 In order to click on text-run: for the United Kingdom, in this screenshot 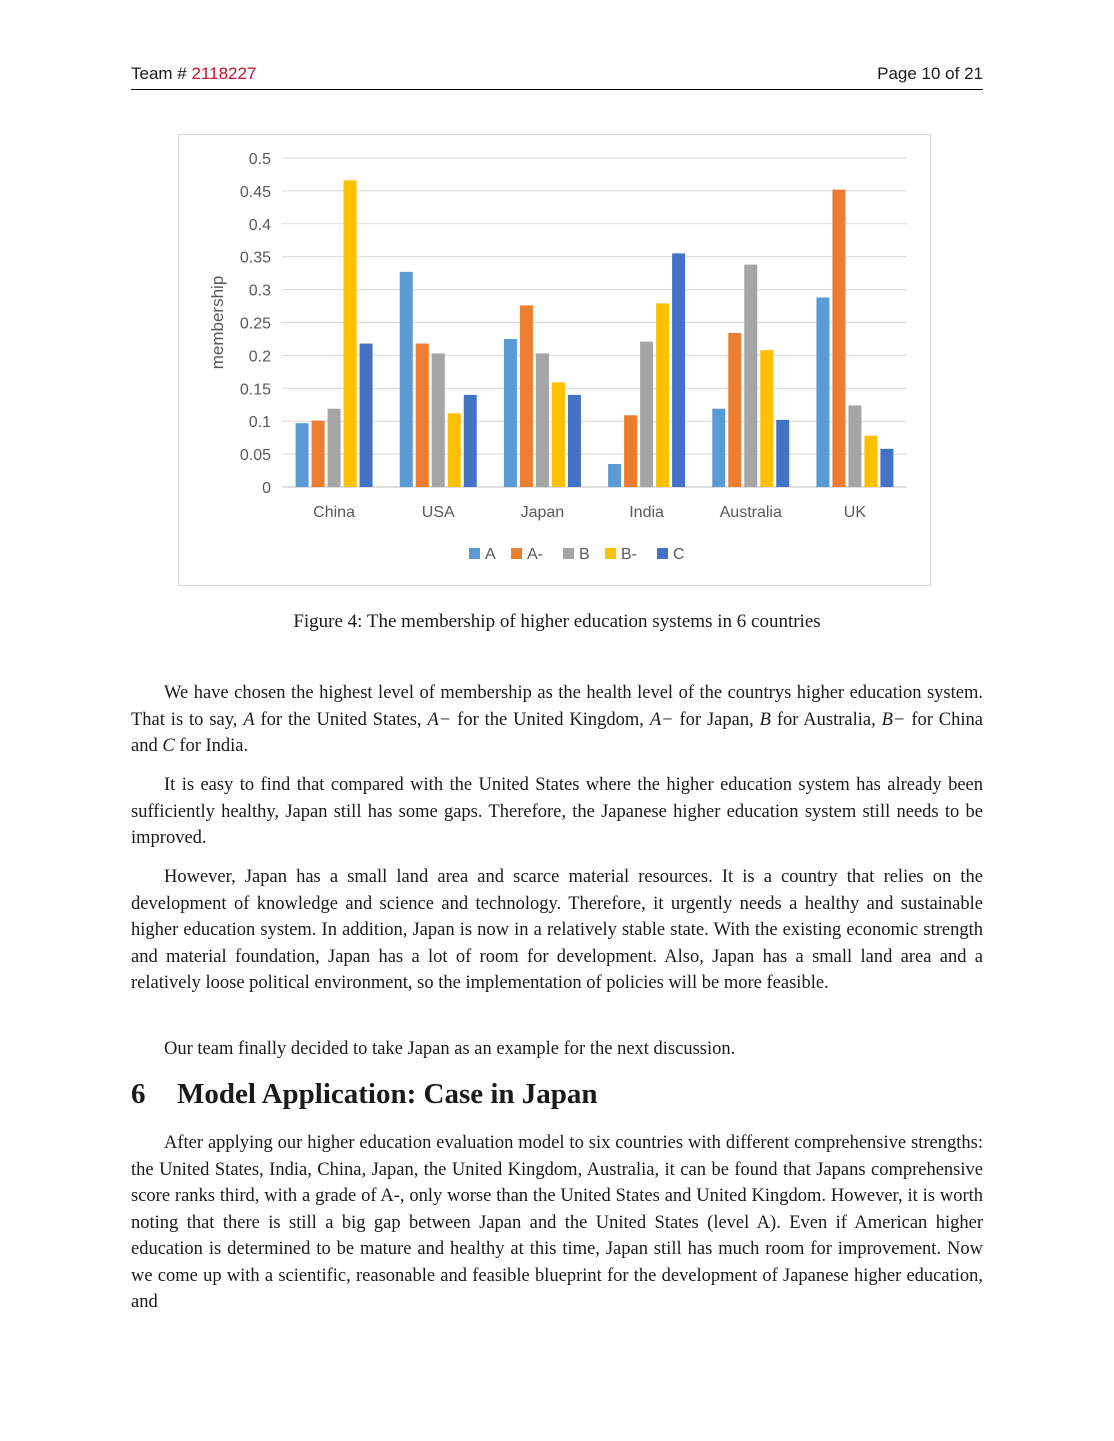, I will do `click(550, 719)`.